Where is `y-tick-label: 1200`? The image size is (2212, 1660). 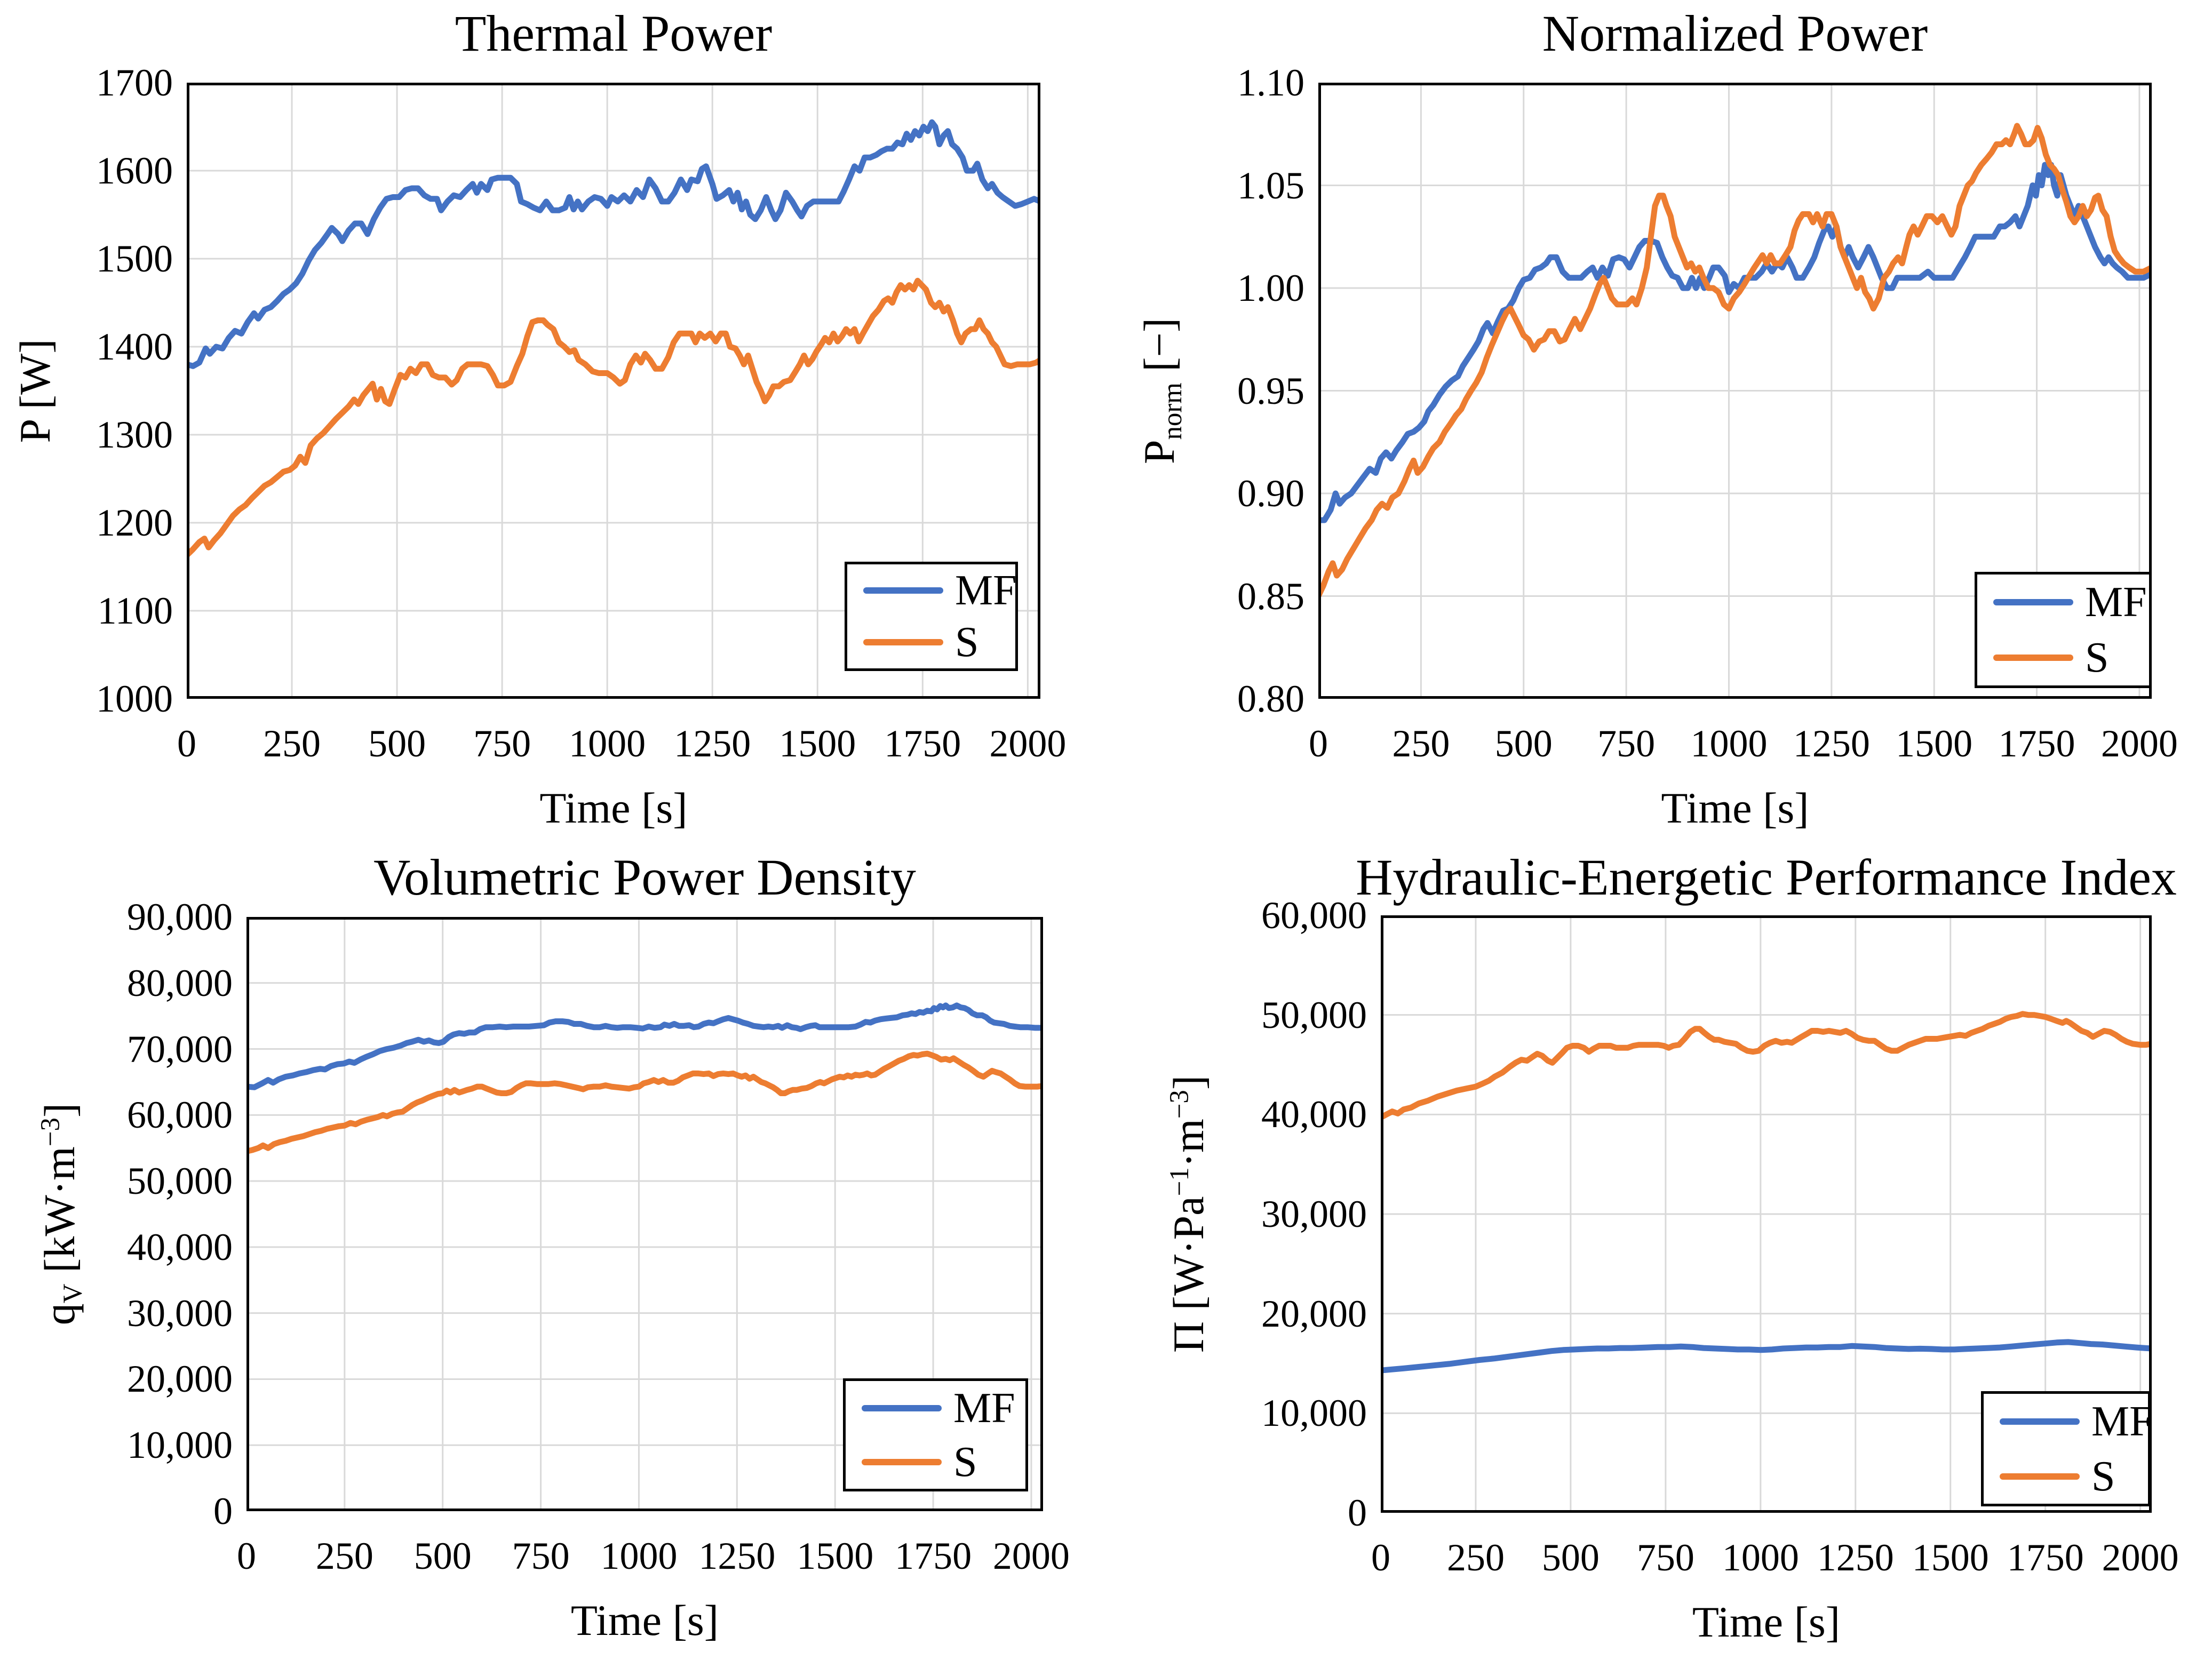 y-tick-label: 1200 is located at coordinates (134, 522).